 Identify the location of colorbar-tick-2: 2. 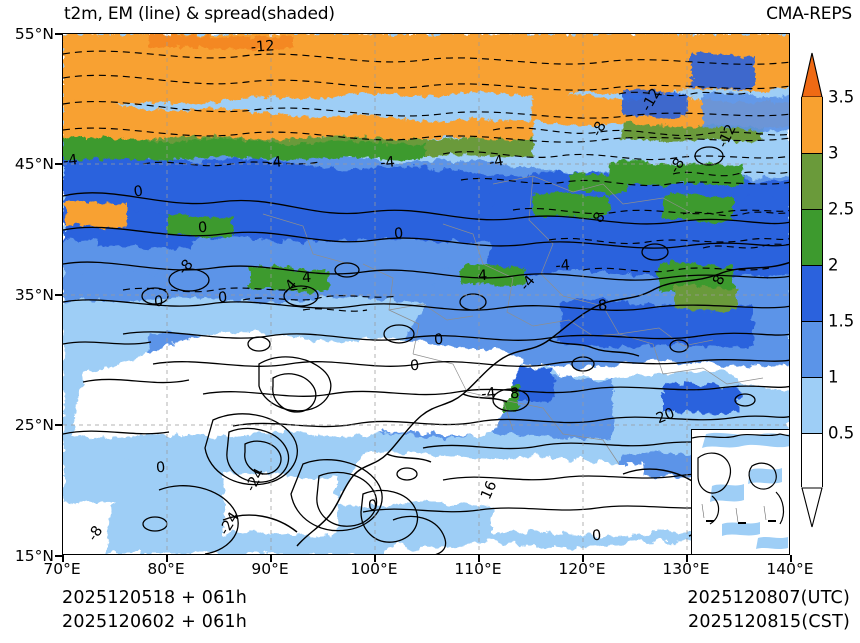
(833, 265).